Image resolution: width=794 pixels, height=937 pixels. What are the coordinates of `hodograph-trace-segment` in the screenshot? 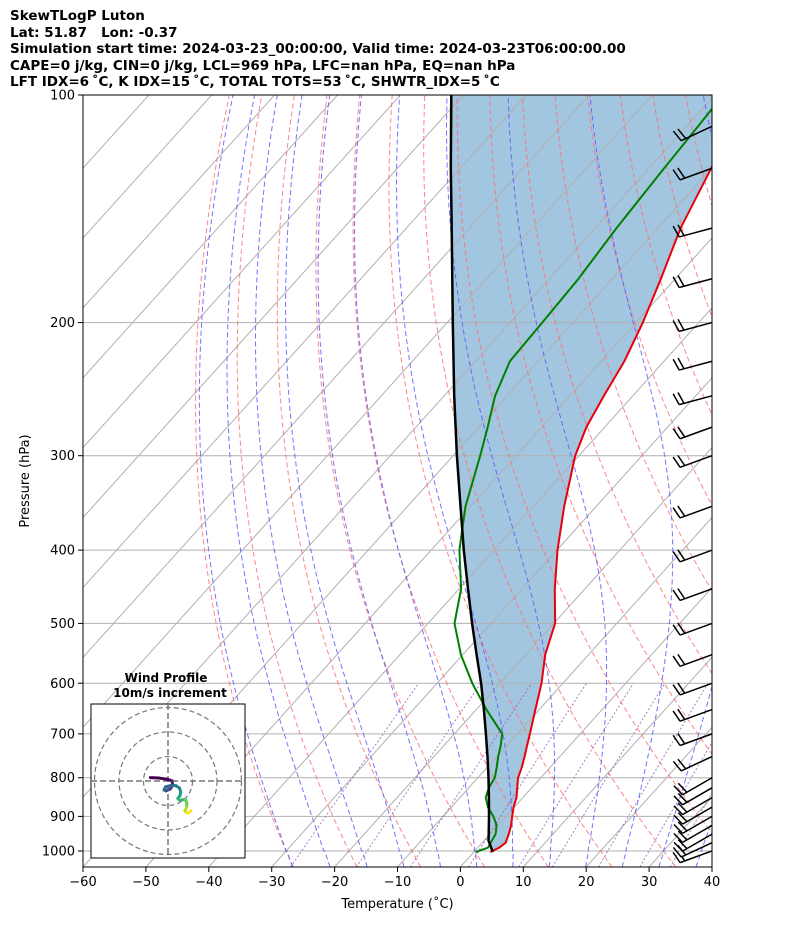 It's located at (190, 812).